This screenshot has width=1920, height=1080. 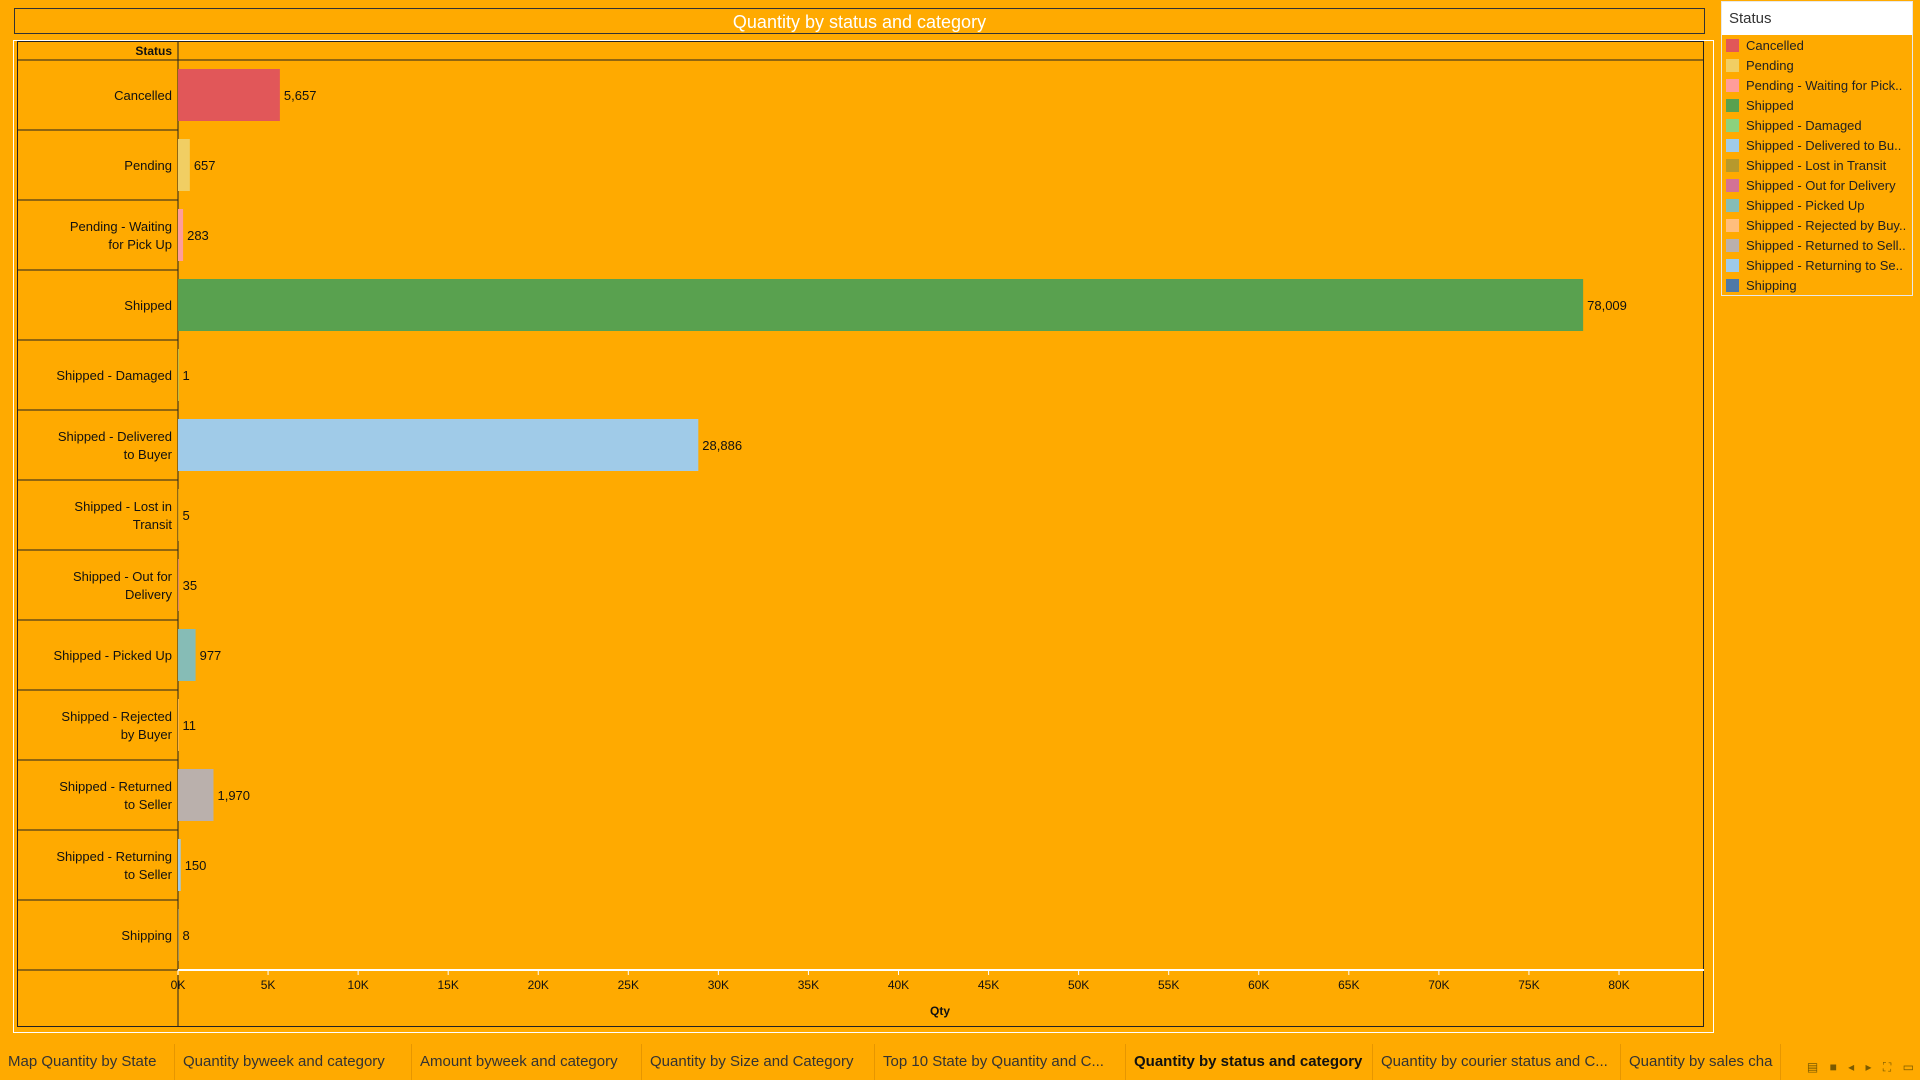 I want to click on value-label: 28,886, so click(x=722, y=445).